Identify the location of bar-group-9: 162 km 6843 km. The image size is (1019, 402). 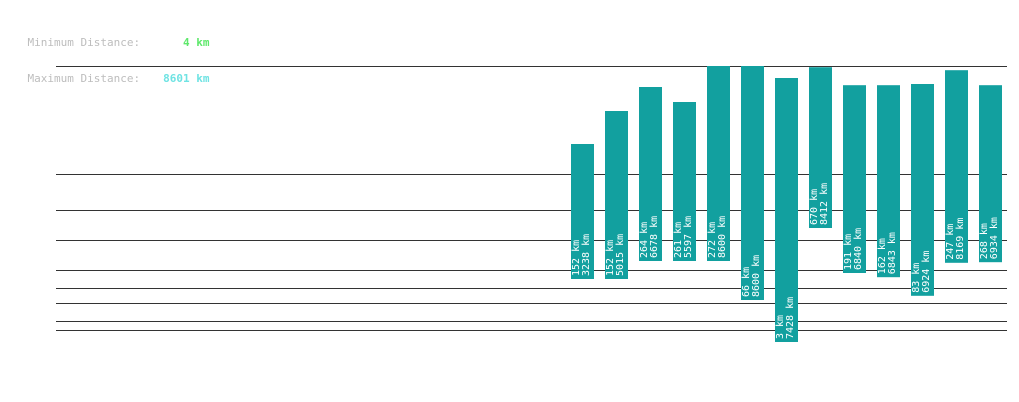
(888, 181).